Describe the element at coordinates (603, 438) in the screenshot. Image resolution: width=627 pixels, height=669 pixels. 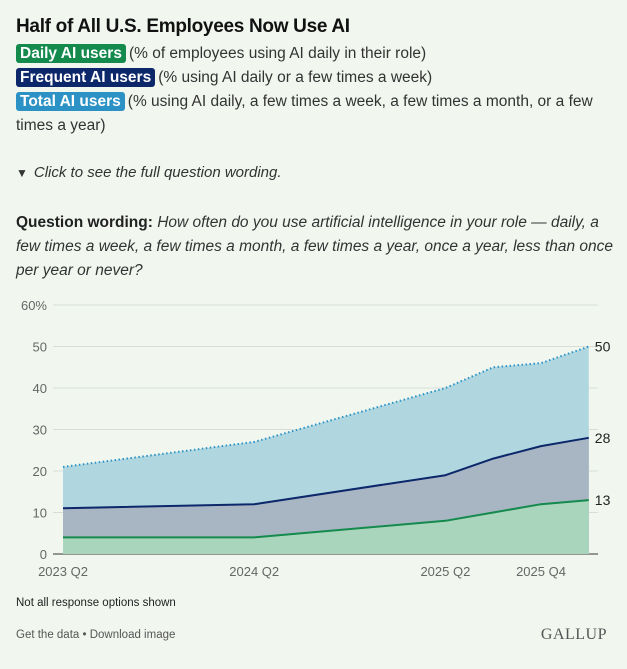
I see `end-value-label: 28` at that location.